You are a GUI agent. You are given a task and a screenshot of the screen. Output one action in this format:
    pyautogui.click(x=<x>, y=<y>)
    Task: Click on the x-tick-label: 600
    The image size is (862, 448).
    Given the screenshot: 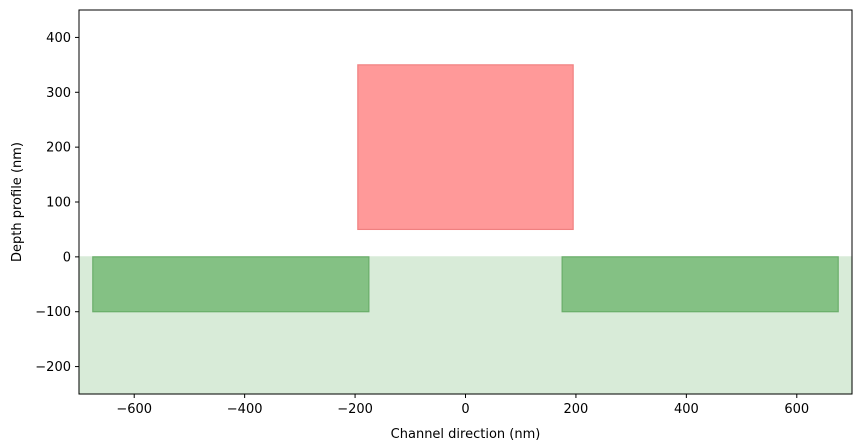 What is the action you would take?
    pyautogui.click(x=796, y=409)
    